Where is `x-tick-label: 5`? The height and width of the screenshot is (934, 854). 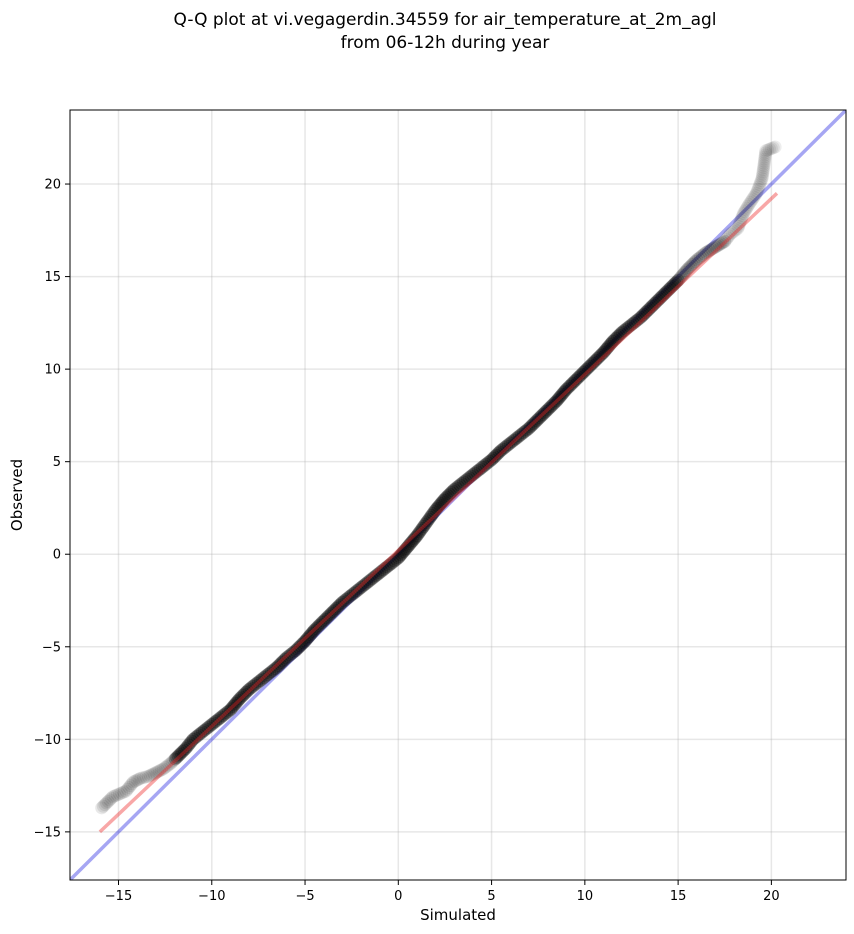 x-tick-label: 5 is located at coordinates (491, 896).